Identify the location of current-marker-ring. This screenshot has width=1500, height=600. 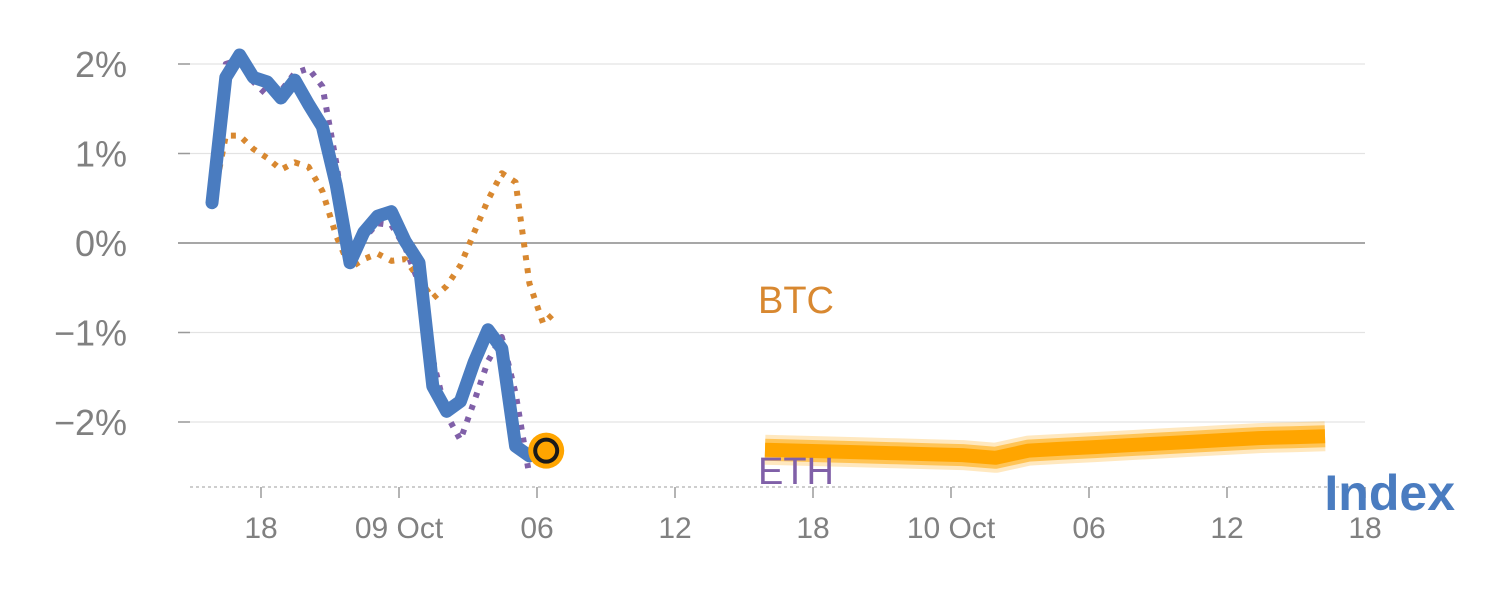
(546, 450).